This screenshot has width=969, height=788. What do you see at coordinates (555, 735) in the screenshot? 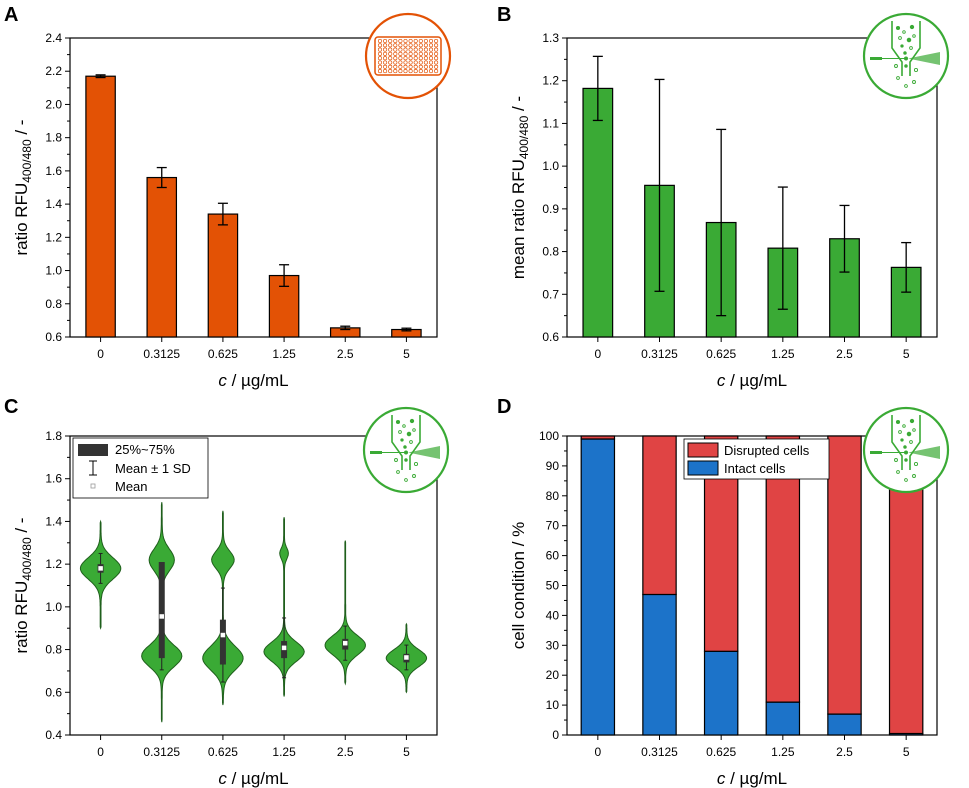
I see `y-tick-label: 0` at bounding box center [555, 735].